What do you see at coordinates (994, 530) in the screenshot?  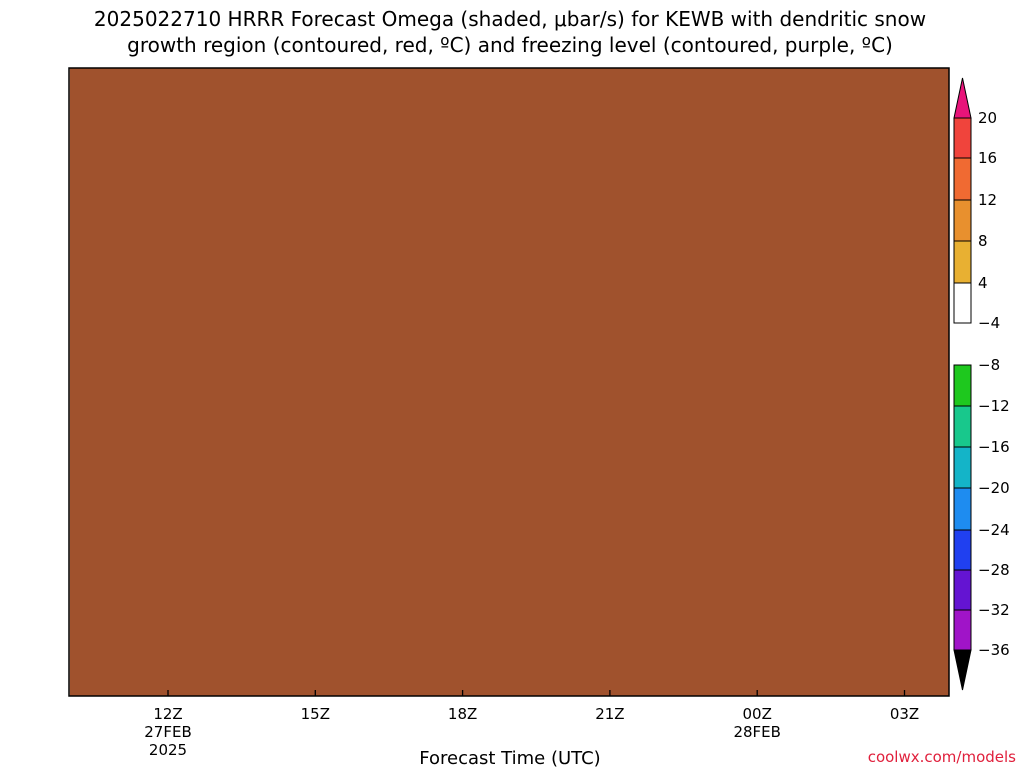 I see `colorbar-label--24: −24` at bounding box center [994, 530].